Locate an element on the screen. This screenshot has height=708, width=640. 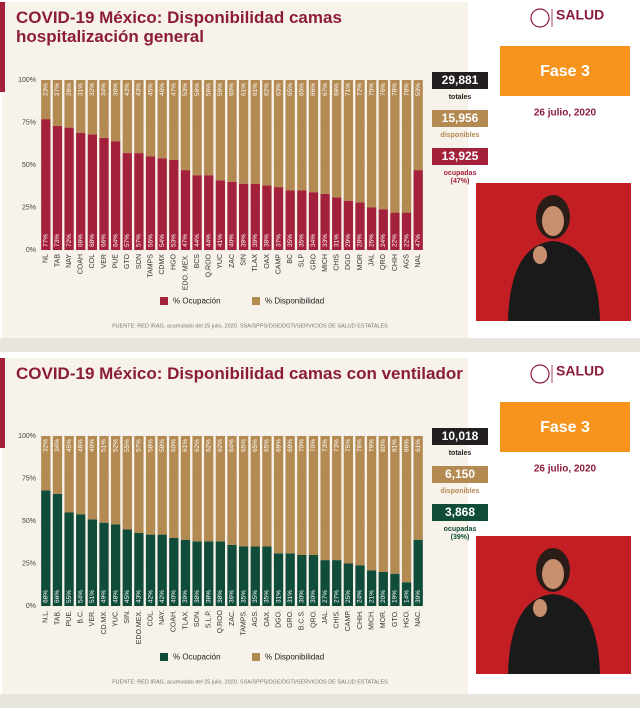
data-label: 46% is located at coordinates (162, 89).